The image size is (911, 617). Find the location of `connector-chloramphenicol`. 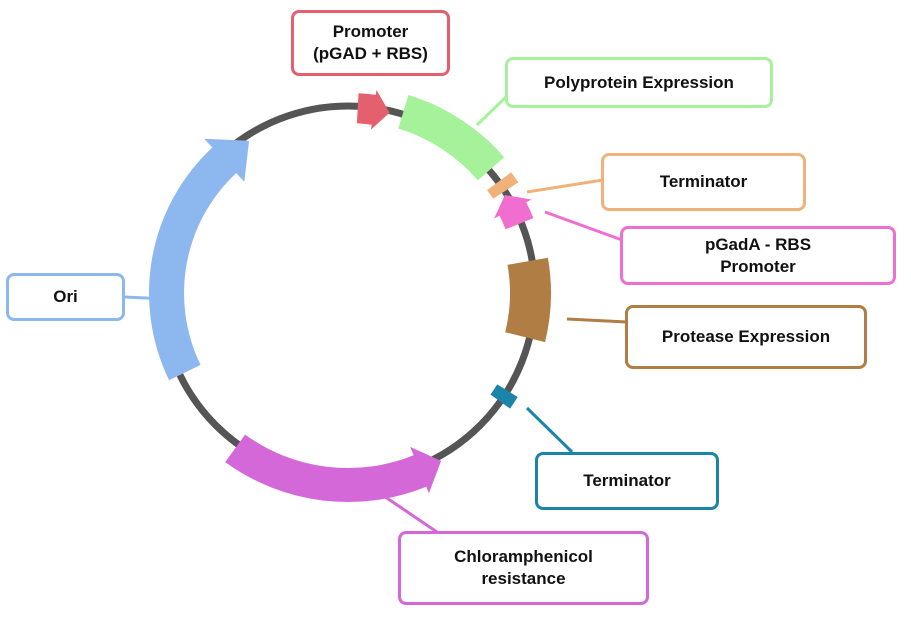

connector-chloramphenicol is located at coordinates (407, 512).